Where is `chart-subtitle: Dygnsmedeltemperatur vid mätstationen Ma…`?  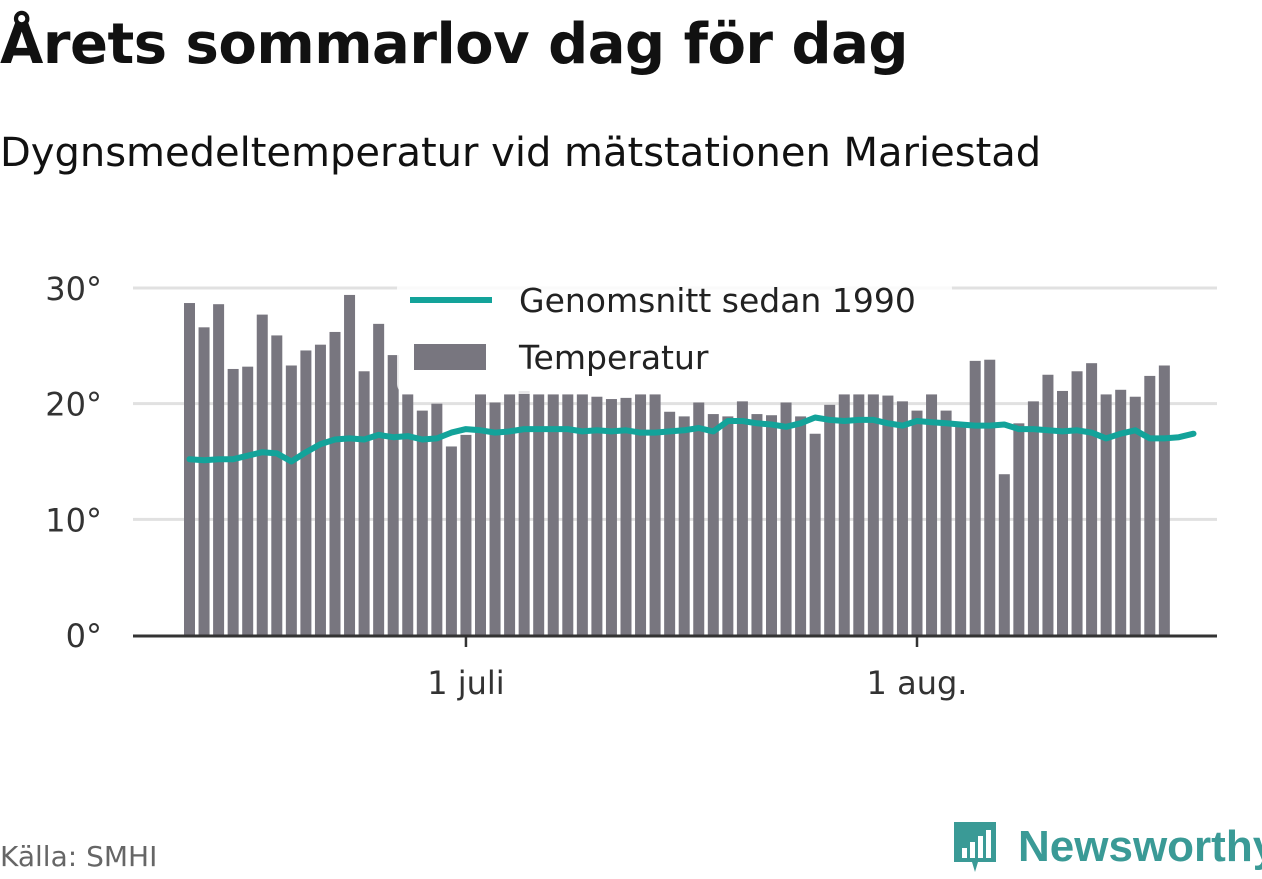 chart-subtitle: Dygnsmedeltemperatur vid mätstationen Ma… is located at coordinates (521, 153).